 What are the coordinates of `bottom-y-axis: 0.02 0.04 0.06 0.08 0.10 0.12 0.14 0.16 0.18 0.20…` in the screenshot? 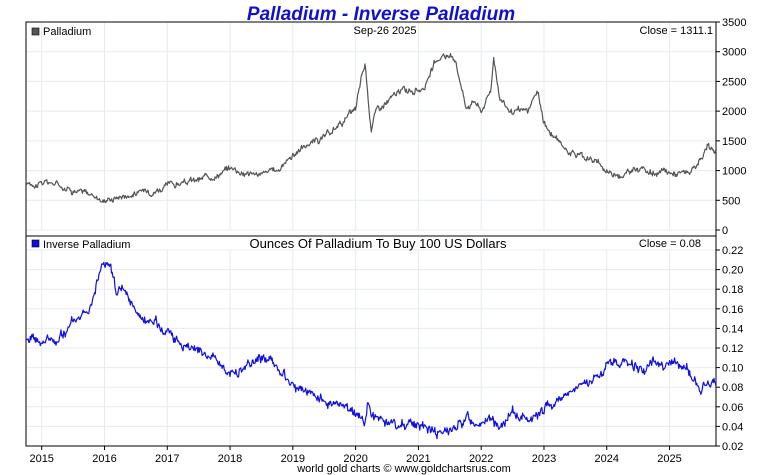 It's located at (729, 349).